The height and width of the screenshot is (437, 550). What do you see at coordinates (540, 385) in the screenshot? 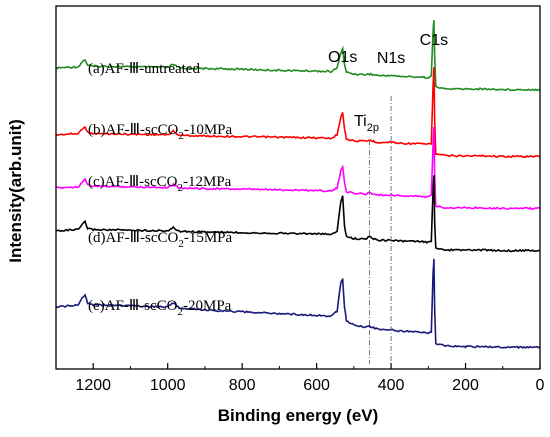
I see `x-tick-label: 0` at bounding box center [540, 385].